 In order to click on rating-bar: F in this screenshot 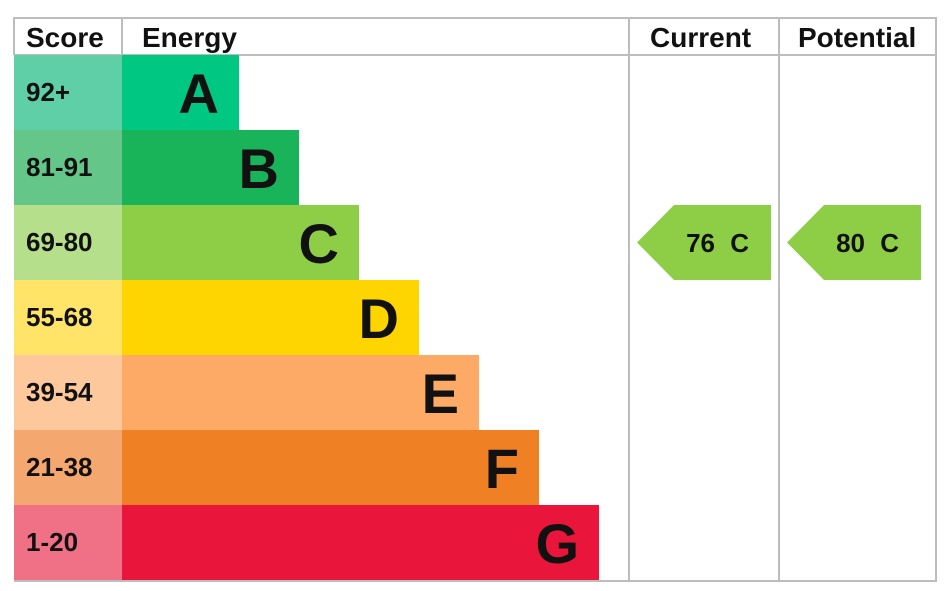, I will do `click(330, 467)`.